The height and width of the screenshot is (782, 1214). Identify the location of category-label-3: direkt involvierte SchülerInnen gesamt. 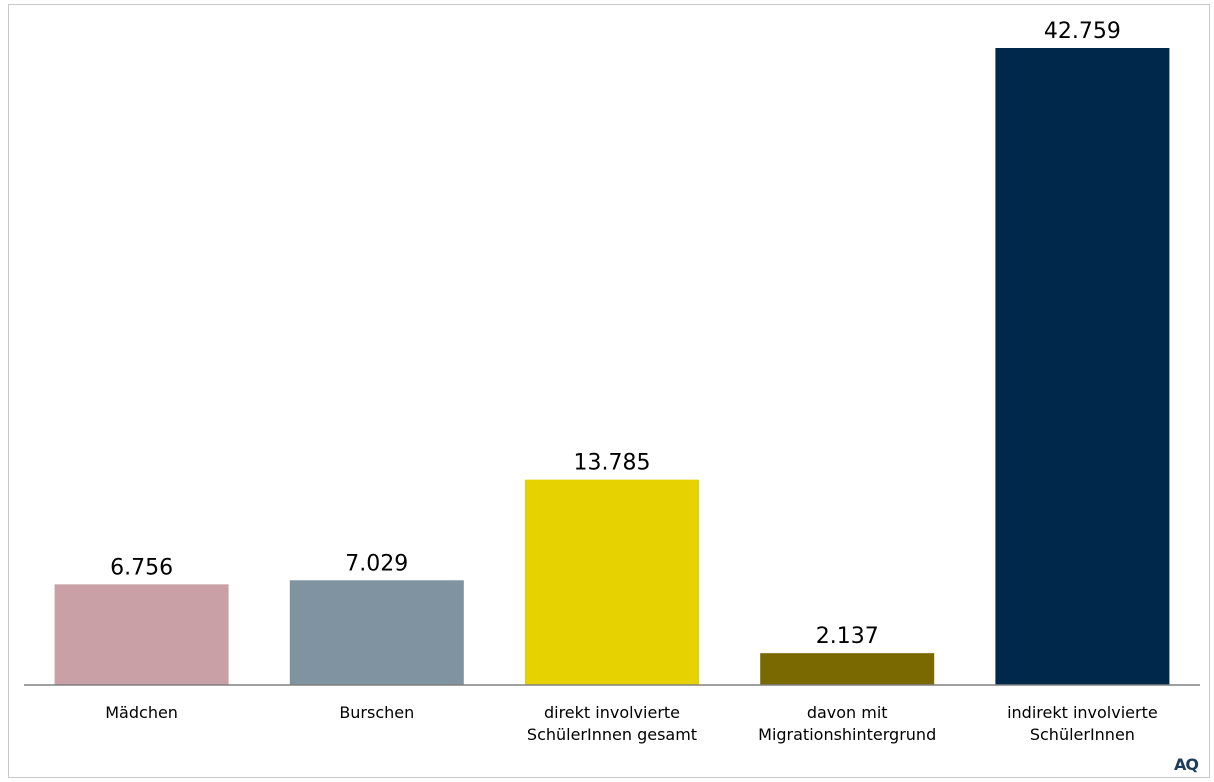
(612, 723).